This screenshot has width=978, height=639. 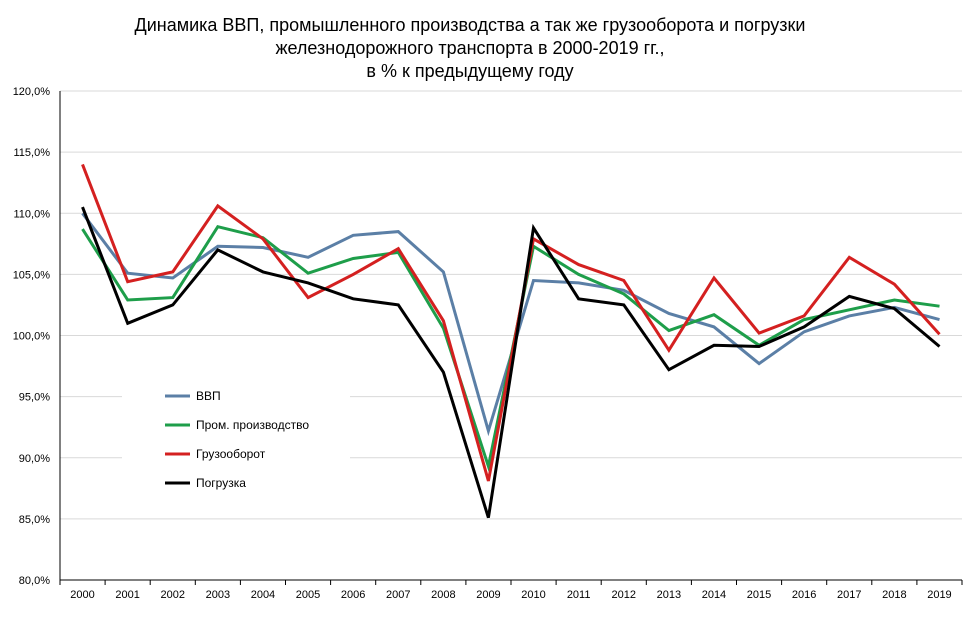 What do you see at coordinates (398, 595) in the screenshot?
I see `x-tick-label: 2007` at bounding box center [398, 595].